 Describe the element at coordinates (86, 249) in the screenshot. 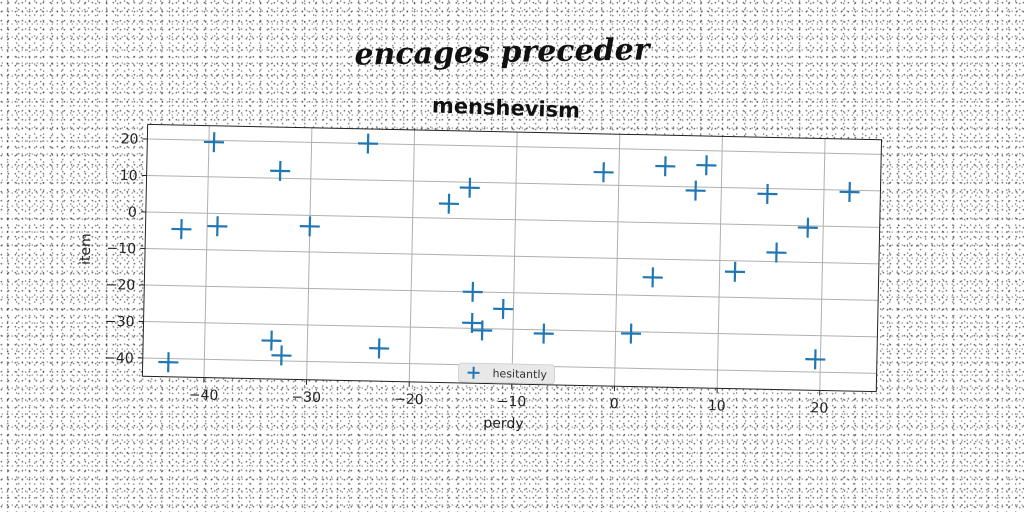

I see `y-axis-label: item` at that location.